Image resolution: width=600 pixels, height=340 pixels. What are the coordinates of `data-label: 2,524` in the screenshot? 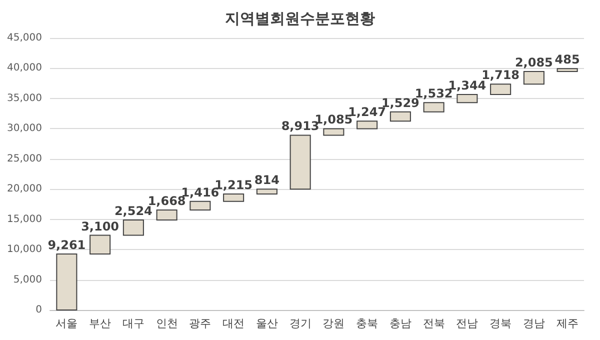 It's located at (133, 211).